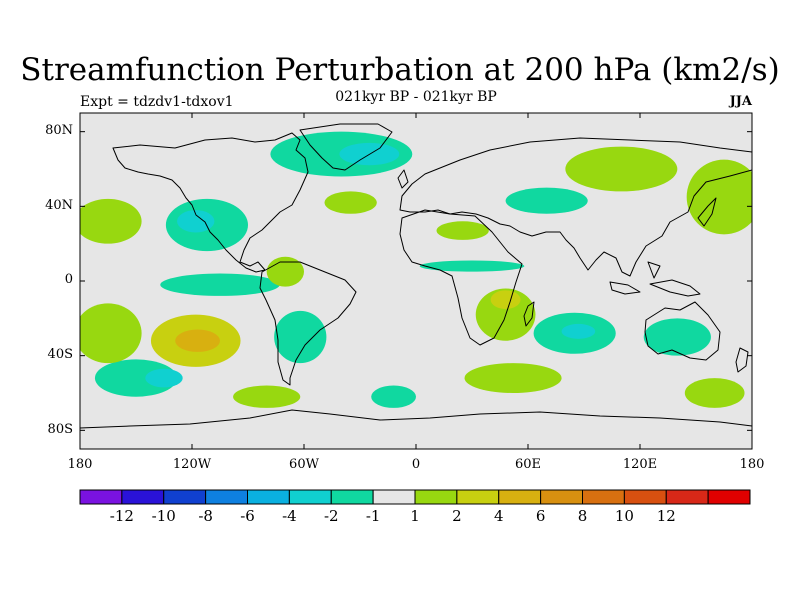  What do you see at coordinates (59, 205) in the screenshot?
I see `lat-label-40n: 40N` at bounding box center [59, 205].